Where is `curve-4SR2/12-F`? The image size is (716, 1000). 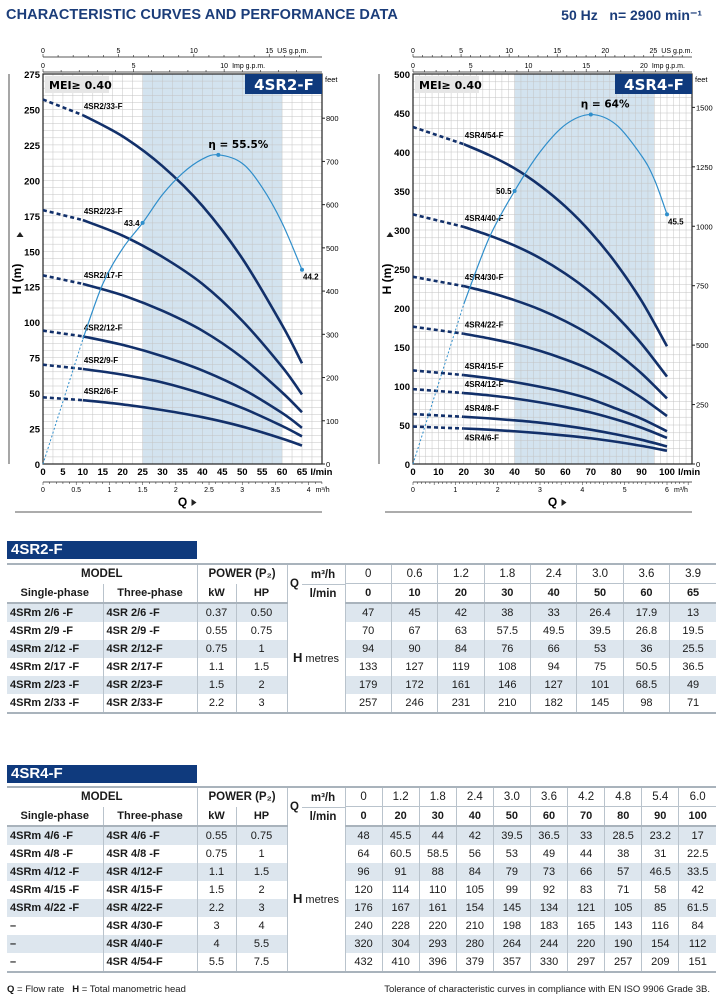
curve-4SR2/12-F is located at coordinates (192, 382).